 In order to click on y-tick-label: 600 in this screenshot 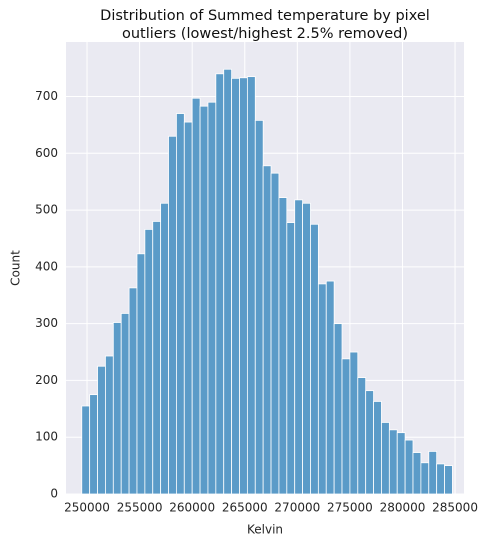, I will do `click(46, 153)`.